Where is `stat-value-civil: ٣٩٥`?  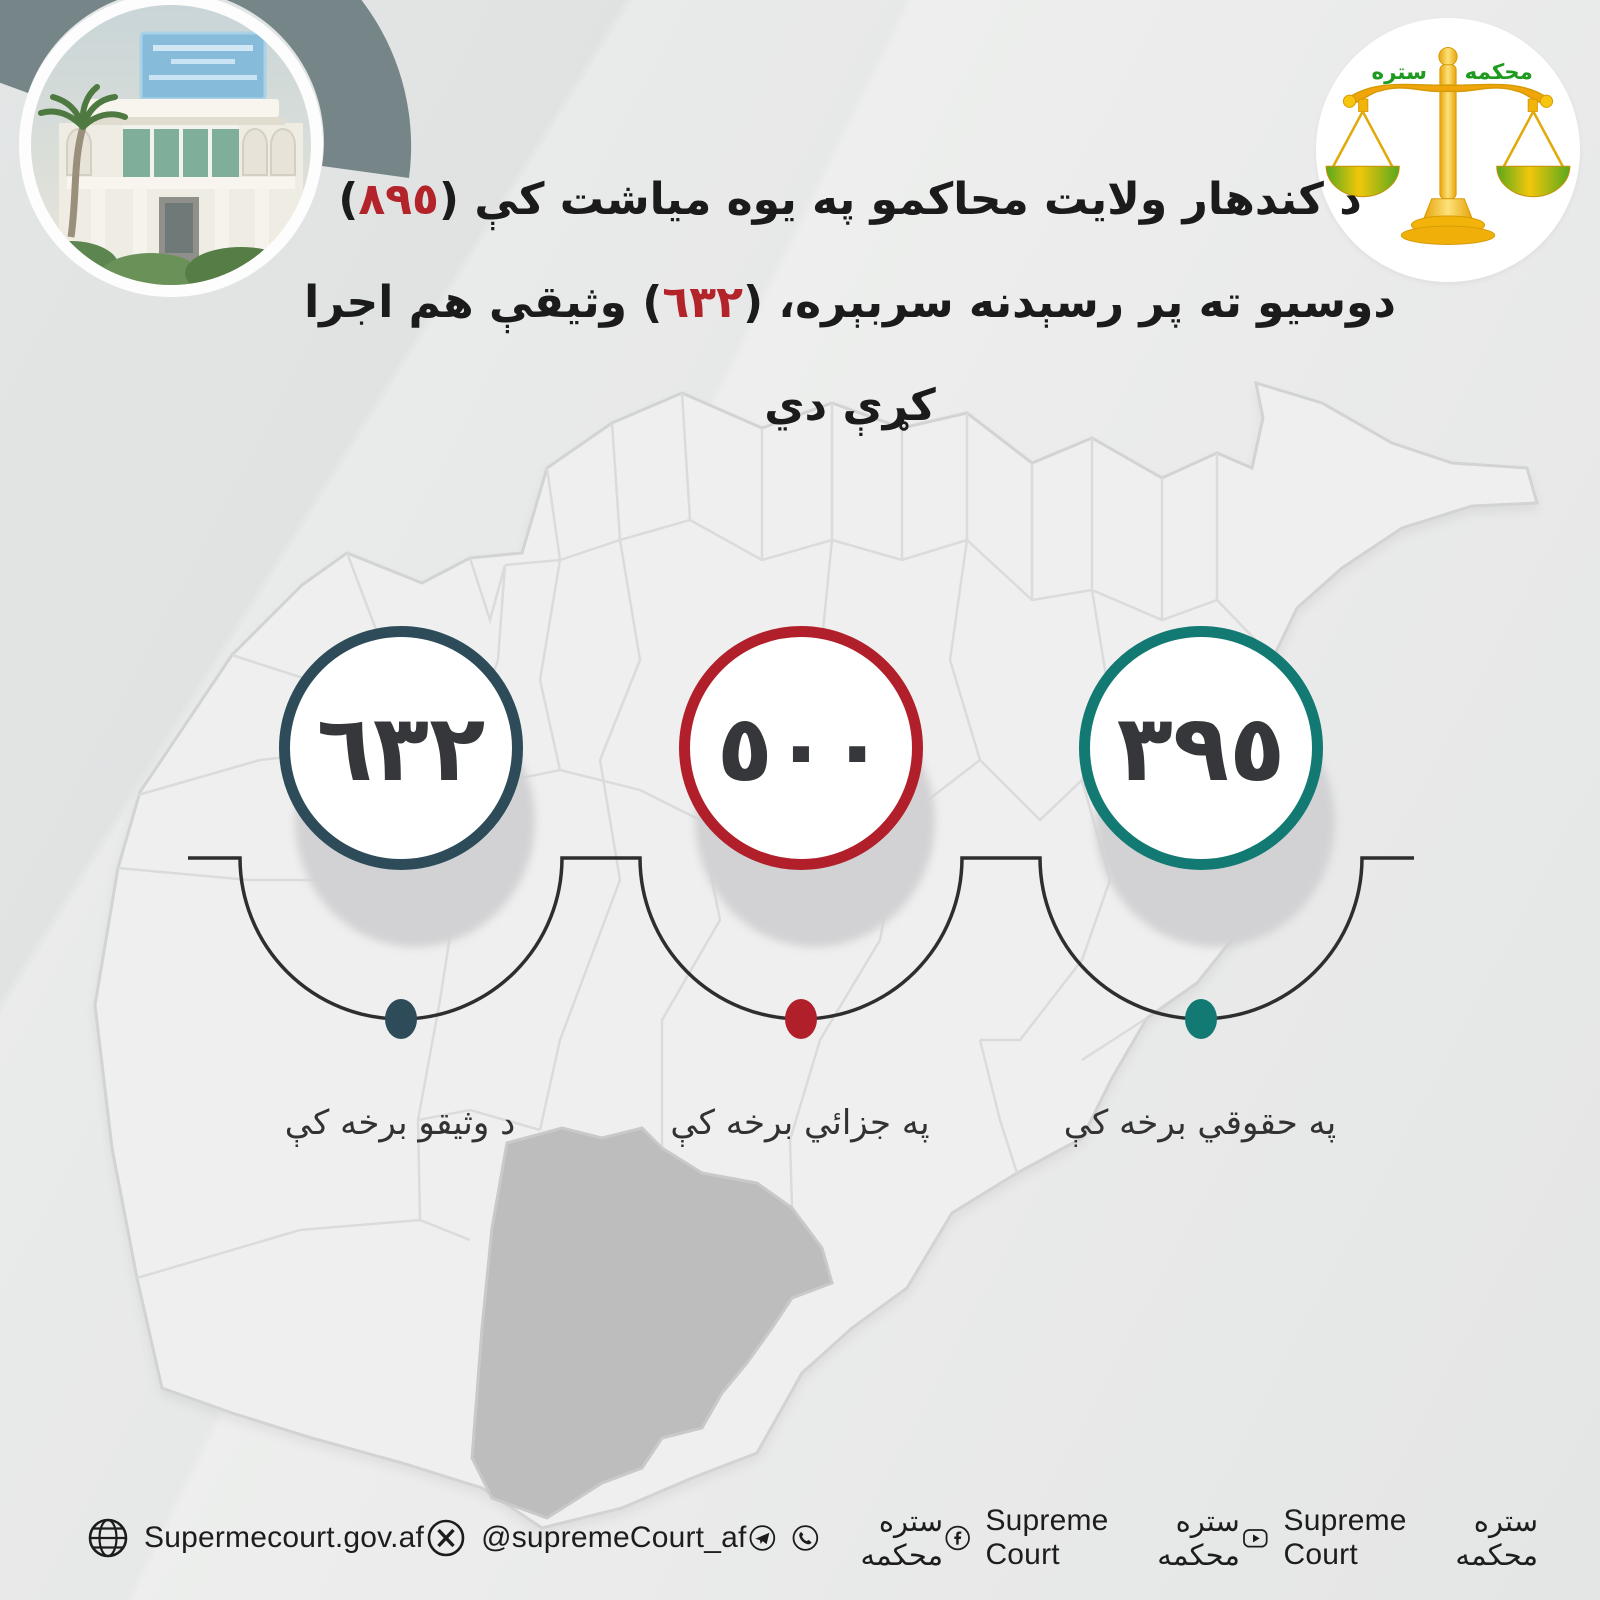
stat-value-civil: ٣٩٥ is located at coordinates (1201, 748).